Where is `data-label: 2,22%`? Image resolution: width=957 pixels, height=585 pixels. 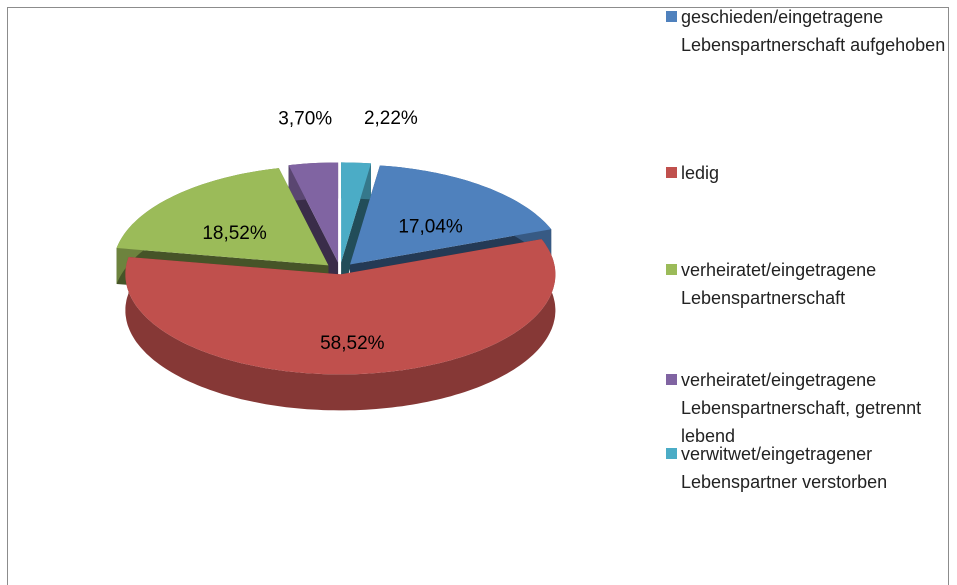 data-label: 2,22% is located at coordinates (391, 118).